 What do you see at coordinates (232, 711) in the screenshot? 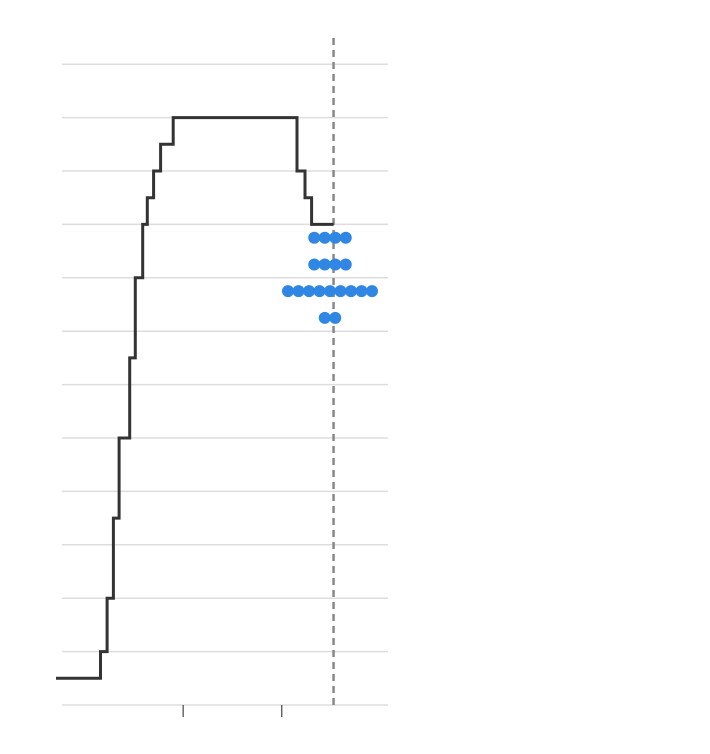
I see `x-axis-ticks` at bounding box center [232, 711].